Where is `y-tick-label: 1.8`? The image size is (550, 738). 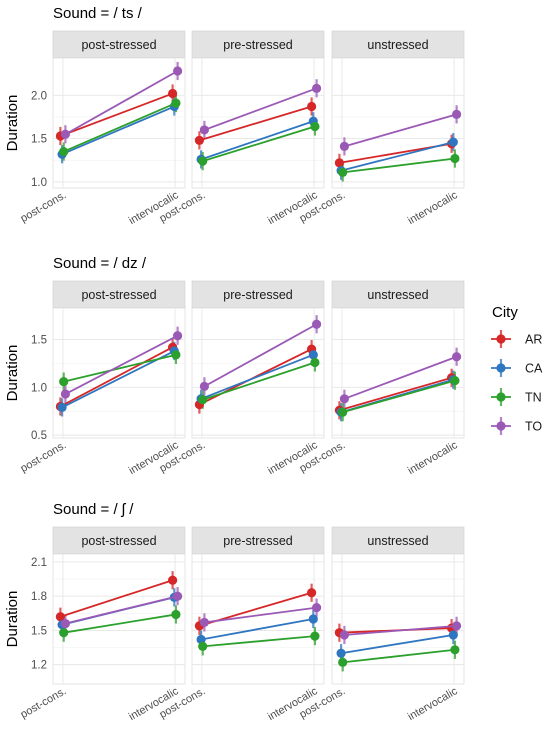 y-tick-label: 1.8 is located at coordinates (39, 597).